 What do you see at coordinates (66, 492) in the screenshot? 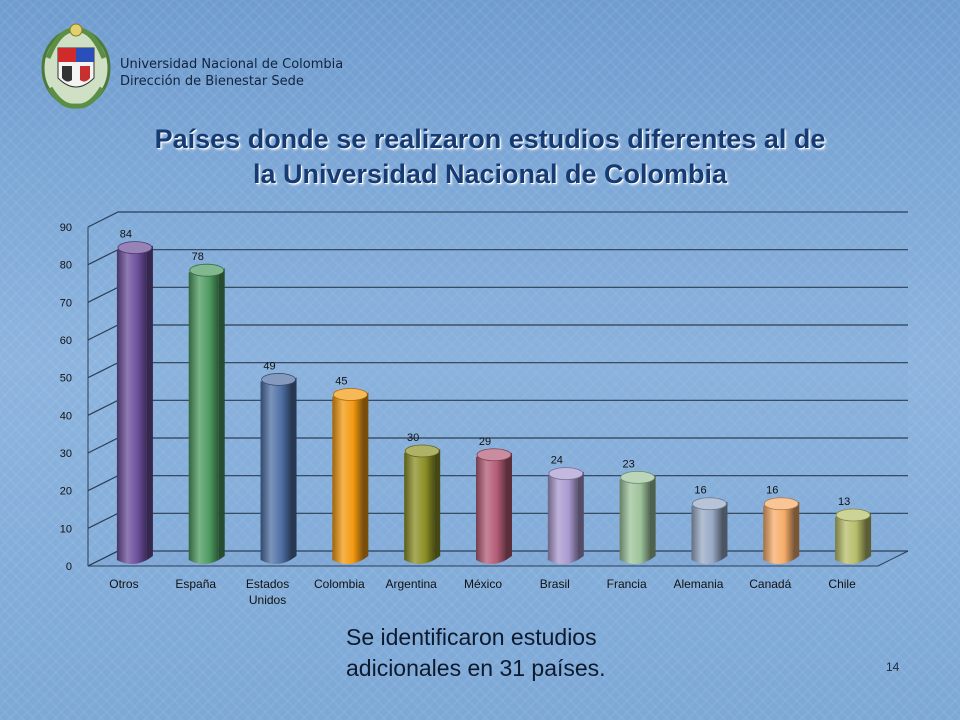
I see `y-tick-label: 20` at bounding box center [66, 492].